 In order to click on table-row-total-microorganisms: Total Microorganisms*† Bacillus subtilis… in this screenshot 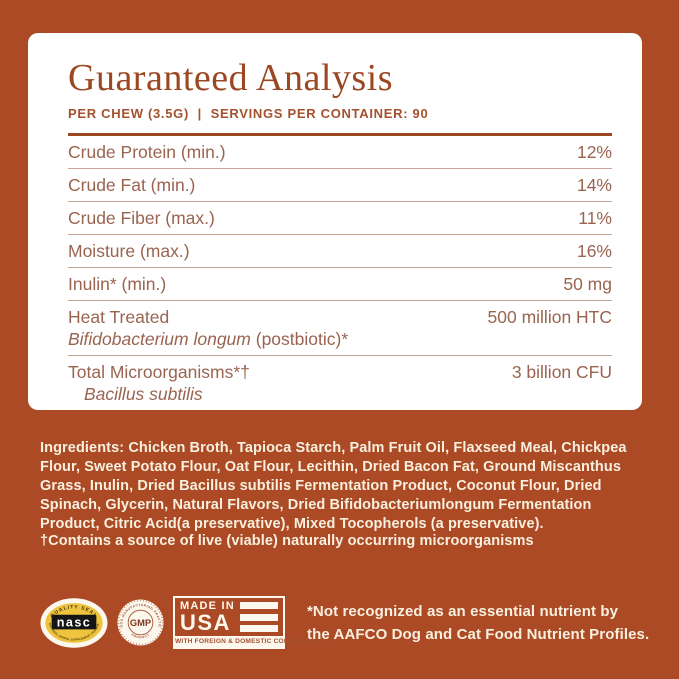, I will do `click(340, 383)`.